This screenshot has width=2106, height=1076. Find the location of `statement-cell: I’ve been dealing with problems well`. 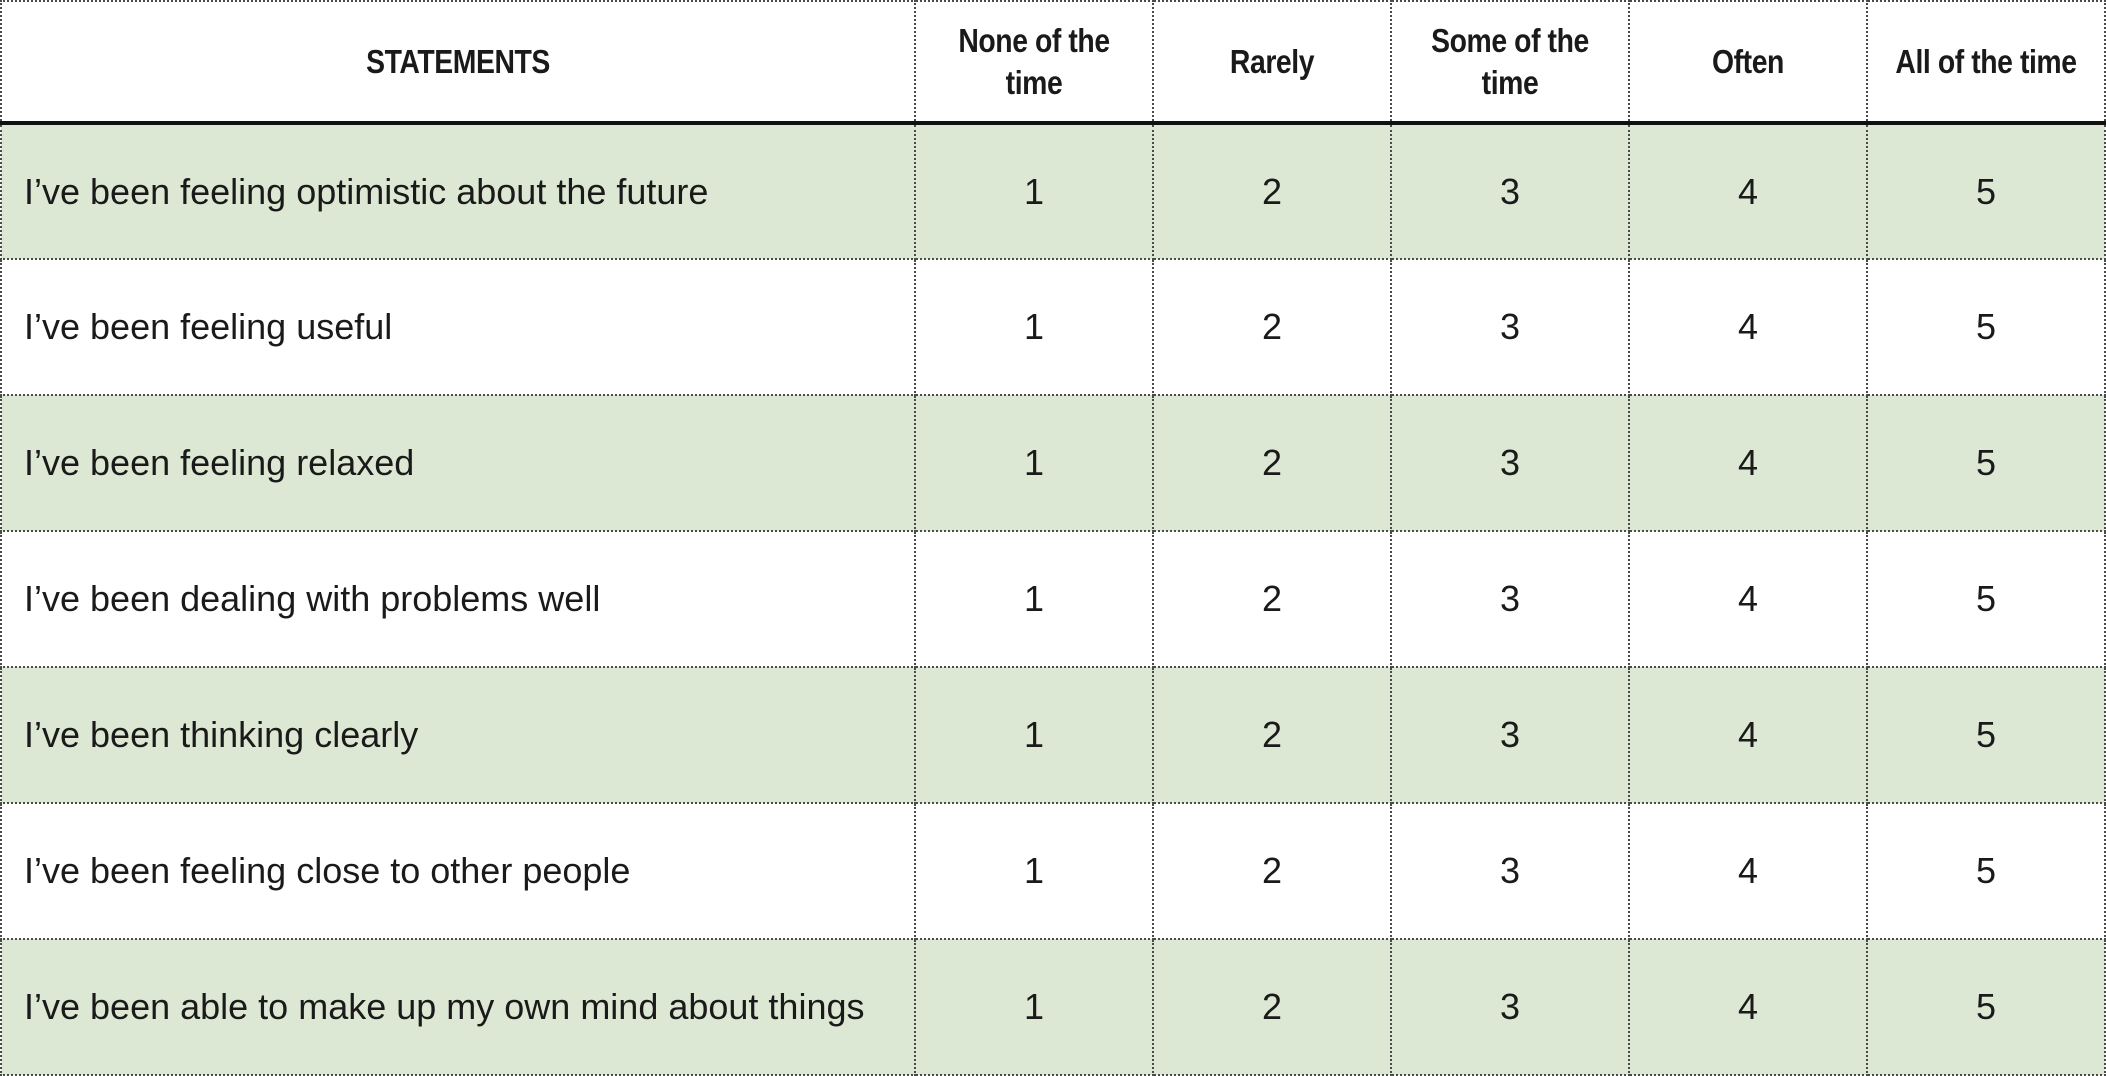

statement-cell: I’ve been dealing with problems well is located at coordinates (458, 599).